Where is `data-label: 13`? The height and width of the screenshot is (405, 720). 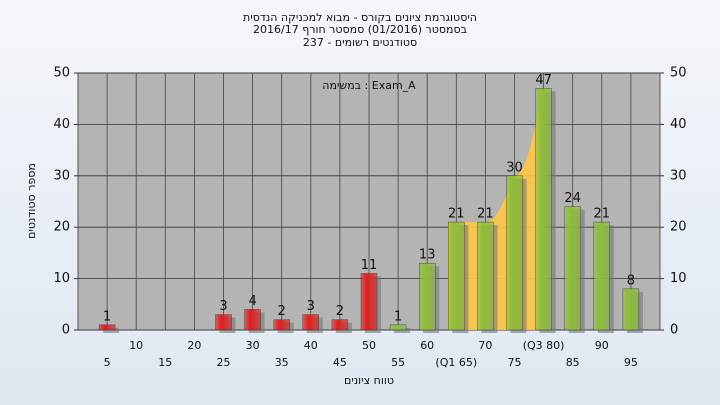
data-label: 13 is located at coordinates (427, 255).